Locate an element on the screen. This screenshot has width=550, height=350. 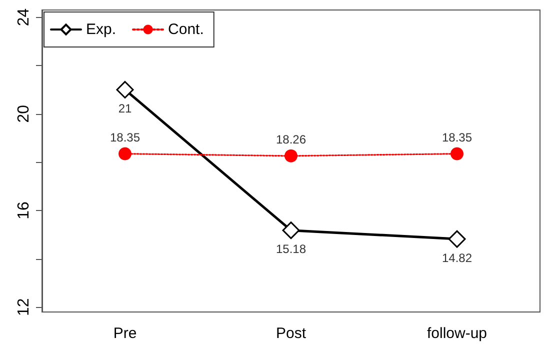
y-tick-label: 12 is located at coordinates (24, 307).